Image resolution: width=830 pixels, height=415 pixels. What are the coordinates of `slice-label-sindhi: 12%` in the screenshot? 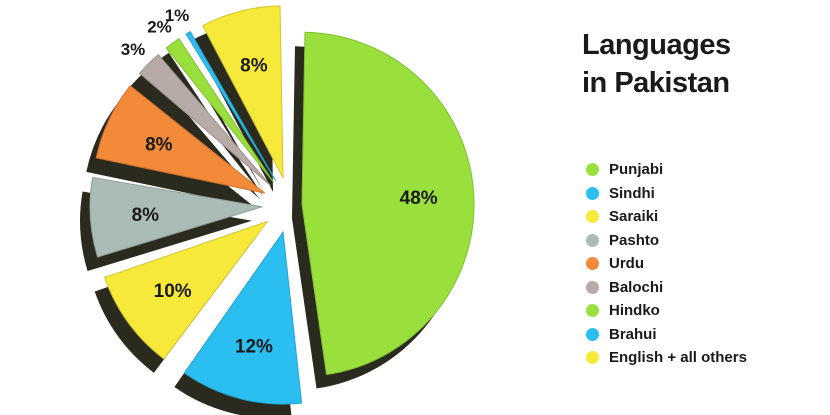 It's located at (254, 346).